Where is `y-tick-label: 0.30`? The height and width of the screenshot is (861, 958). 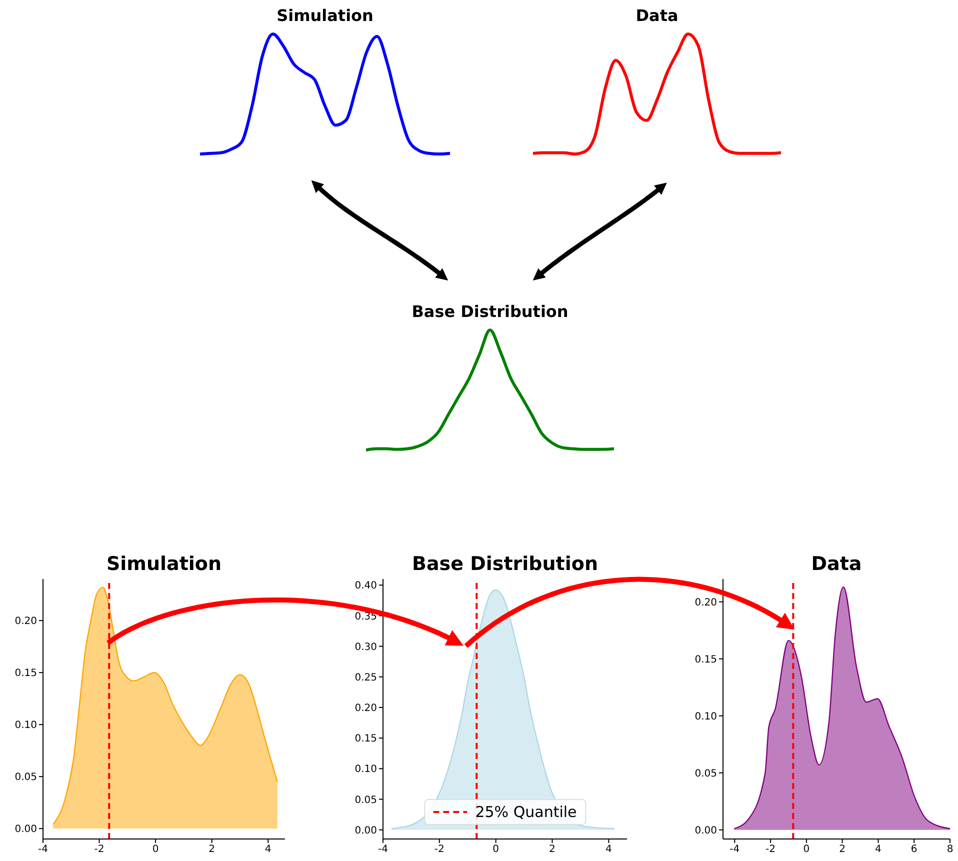 y-tick-label: 0.30 is located at coordinates (365, 647).